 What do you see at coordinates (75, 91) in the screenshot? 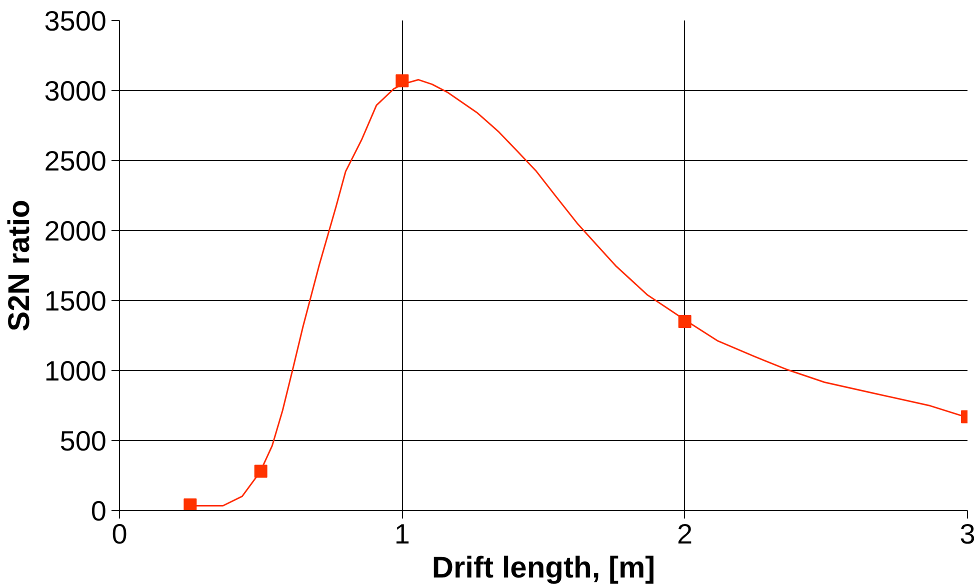
I see `y-tick-label: 3000` at bounding box center [75, 91].